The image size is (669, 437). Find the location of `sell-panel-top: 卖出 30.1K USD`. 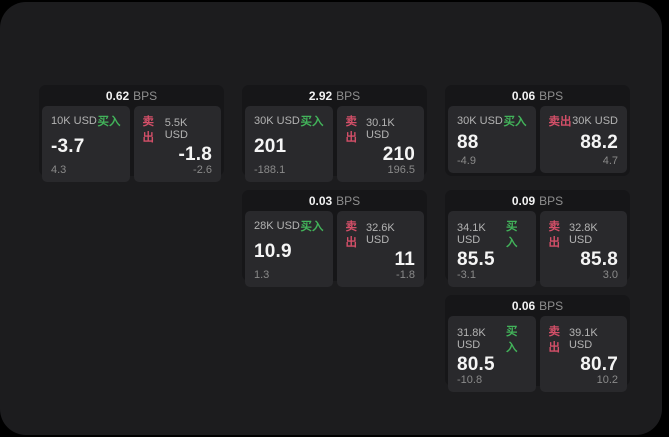

sell-panel-top: 卖出 30.1K USD is located at coordinates (381, 129).